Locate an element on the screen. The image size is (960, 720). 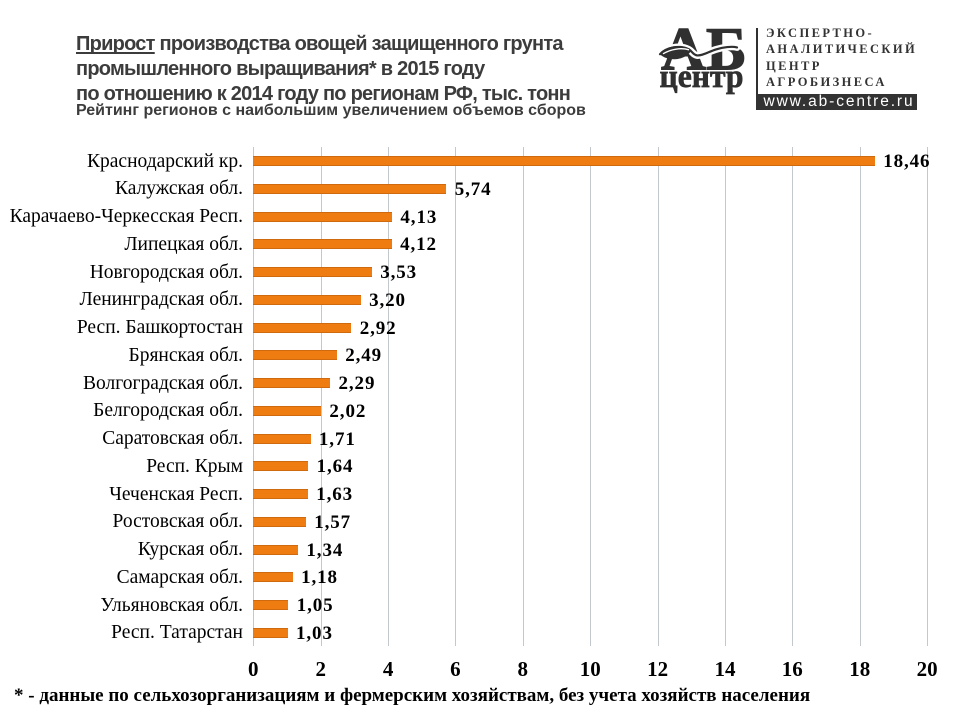
svg-text: центр is located at coordinates (702, 77).